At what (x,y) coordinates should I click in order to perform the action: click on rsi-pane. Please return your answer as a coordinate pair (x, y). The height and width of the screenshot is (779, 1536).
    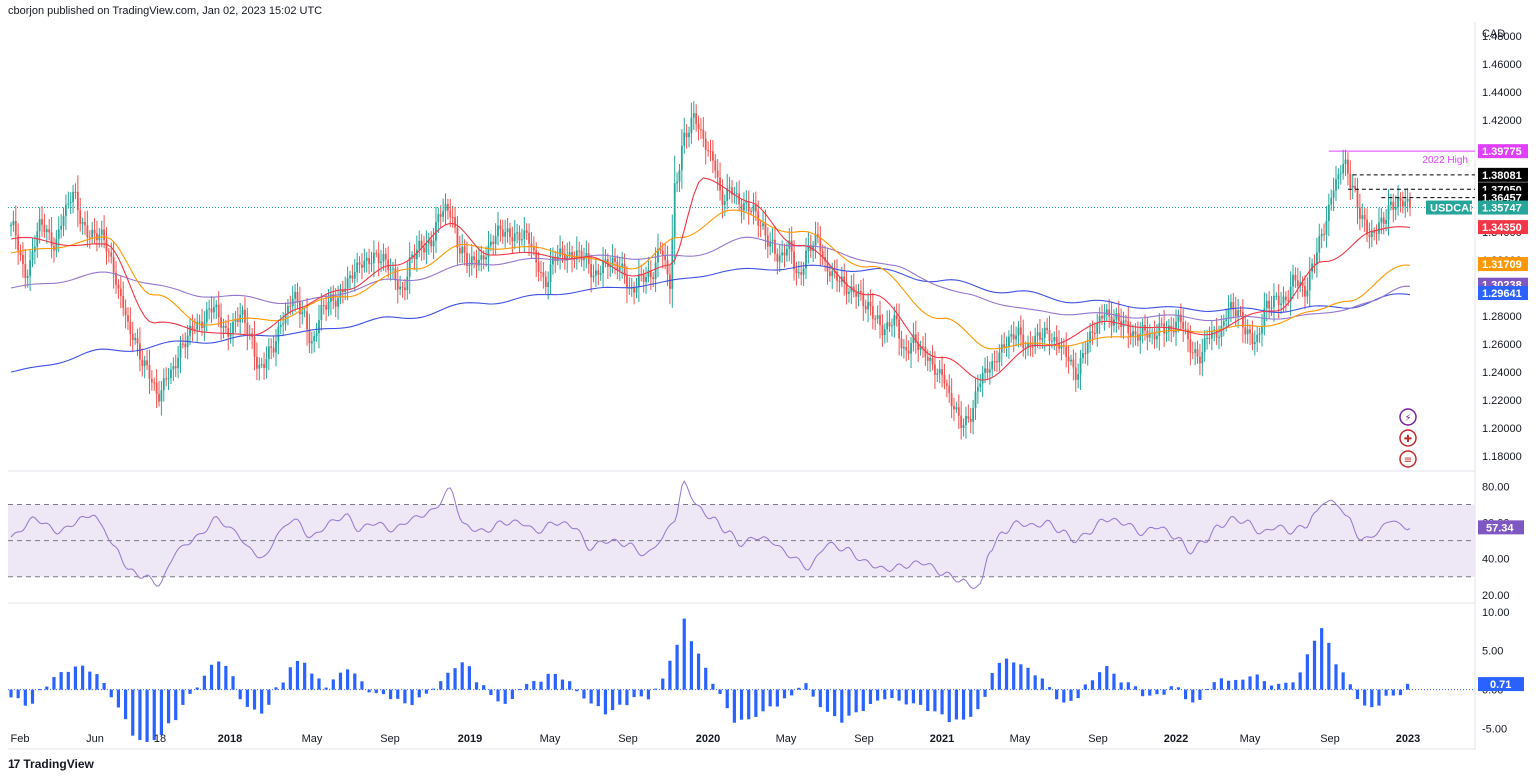
    Looking at the image, I should click on (741, 534).